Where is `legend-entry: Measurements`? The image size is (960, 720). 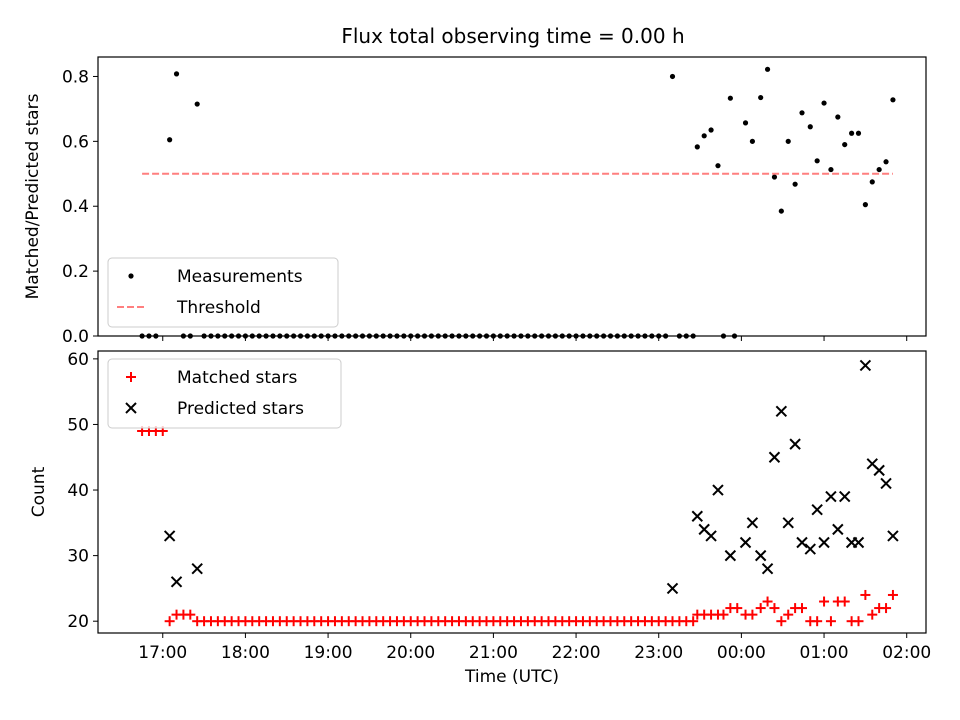 legend-entry: Measurements is located at coordinates (240, 277).